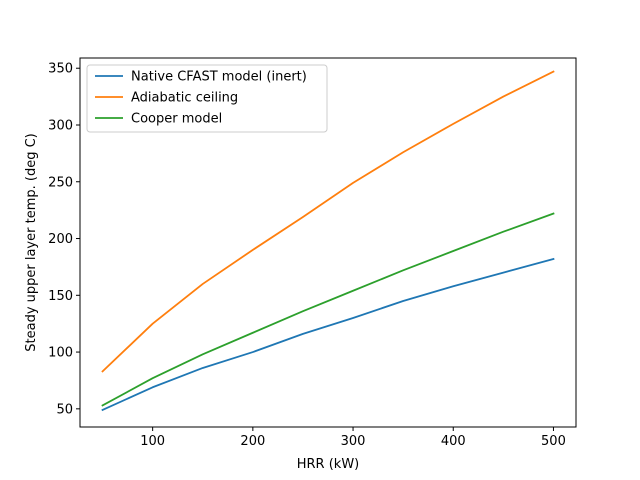  Describe the element at coordinates (328, 464) in the screenshot. I see `x-axis-label: HRR (kW)` at that location.